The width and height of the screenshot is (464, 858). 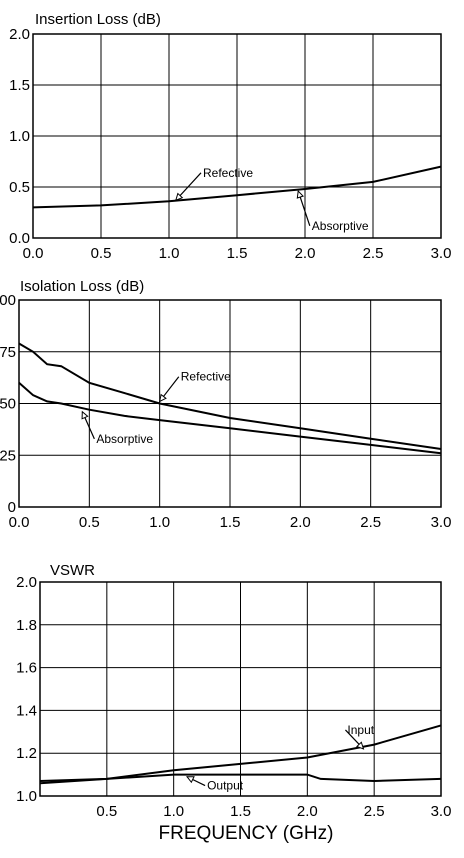 What do you see at coordinates (26, 753) in the screenshot?
I see `chart3-y-tick-label: 1.2` at bounding box center [26, 753].